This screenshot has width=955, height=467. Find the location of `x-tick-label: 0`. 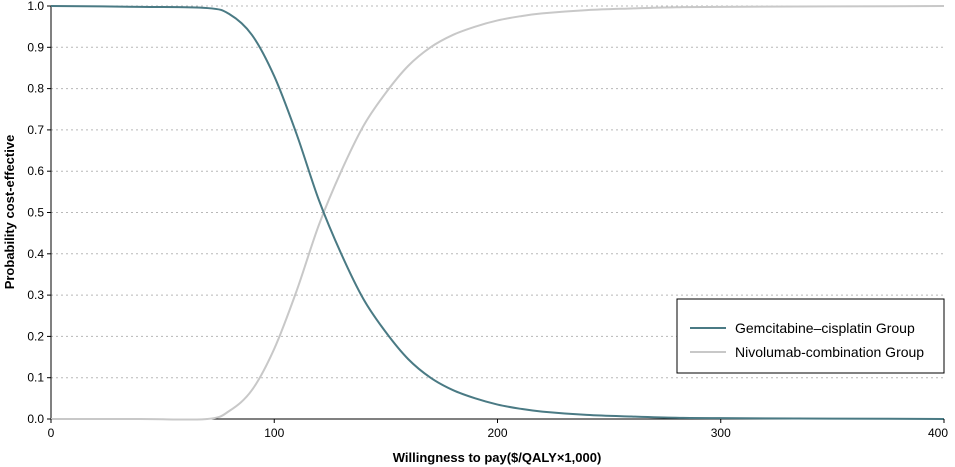

x-tick-label: 0 is located at coordinates (51, 433).